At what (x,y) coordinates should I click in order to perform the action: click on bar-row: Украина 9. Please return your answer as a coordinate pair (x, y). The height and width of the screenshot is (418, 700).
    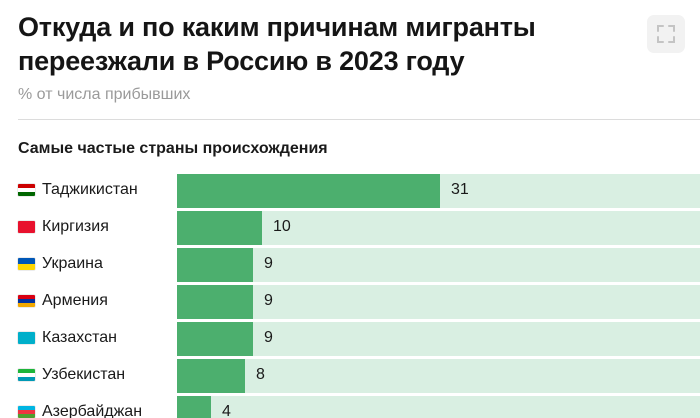
    Looking at the image, I should click on (350, 265).